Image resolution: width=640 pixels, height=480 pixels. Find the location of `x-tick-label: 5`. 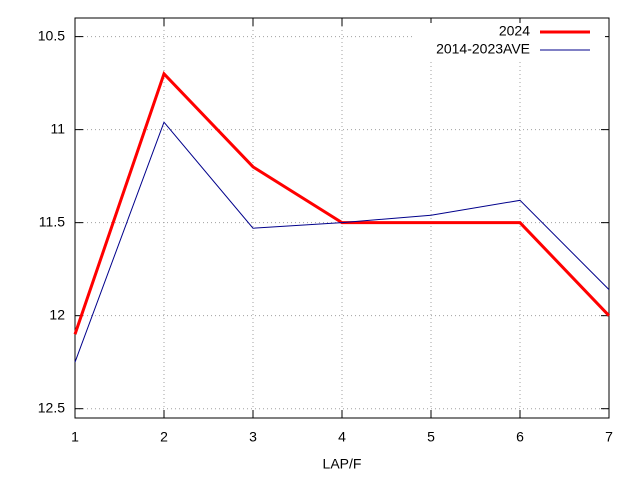

x-tick-label: 5 is located at coordinates (431, 437).